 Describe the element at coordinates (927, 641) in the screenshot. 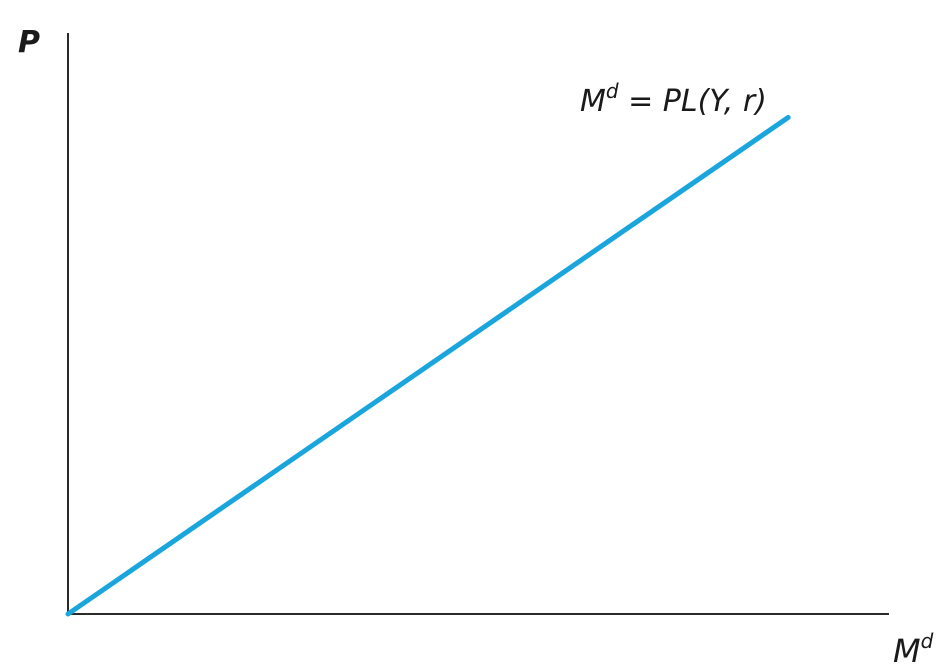

I see `x-axis-label-superscript: d` at that location.